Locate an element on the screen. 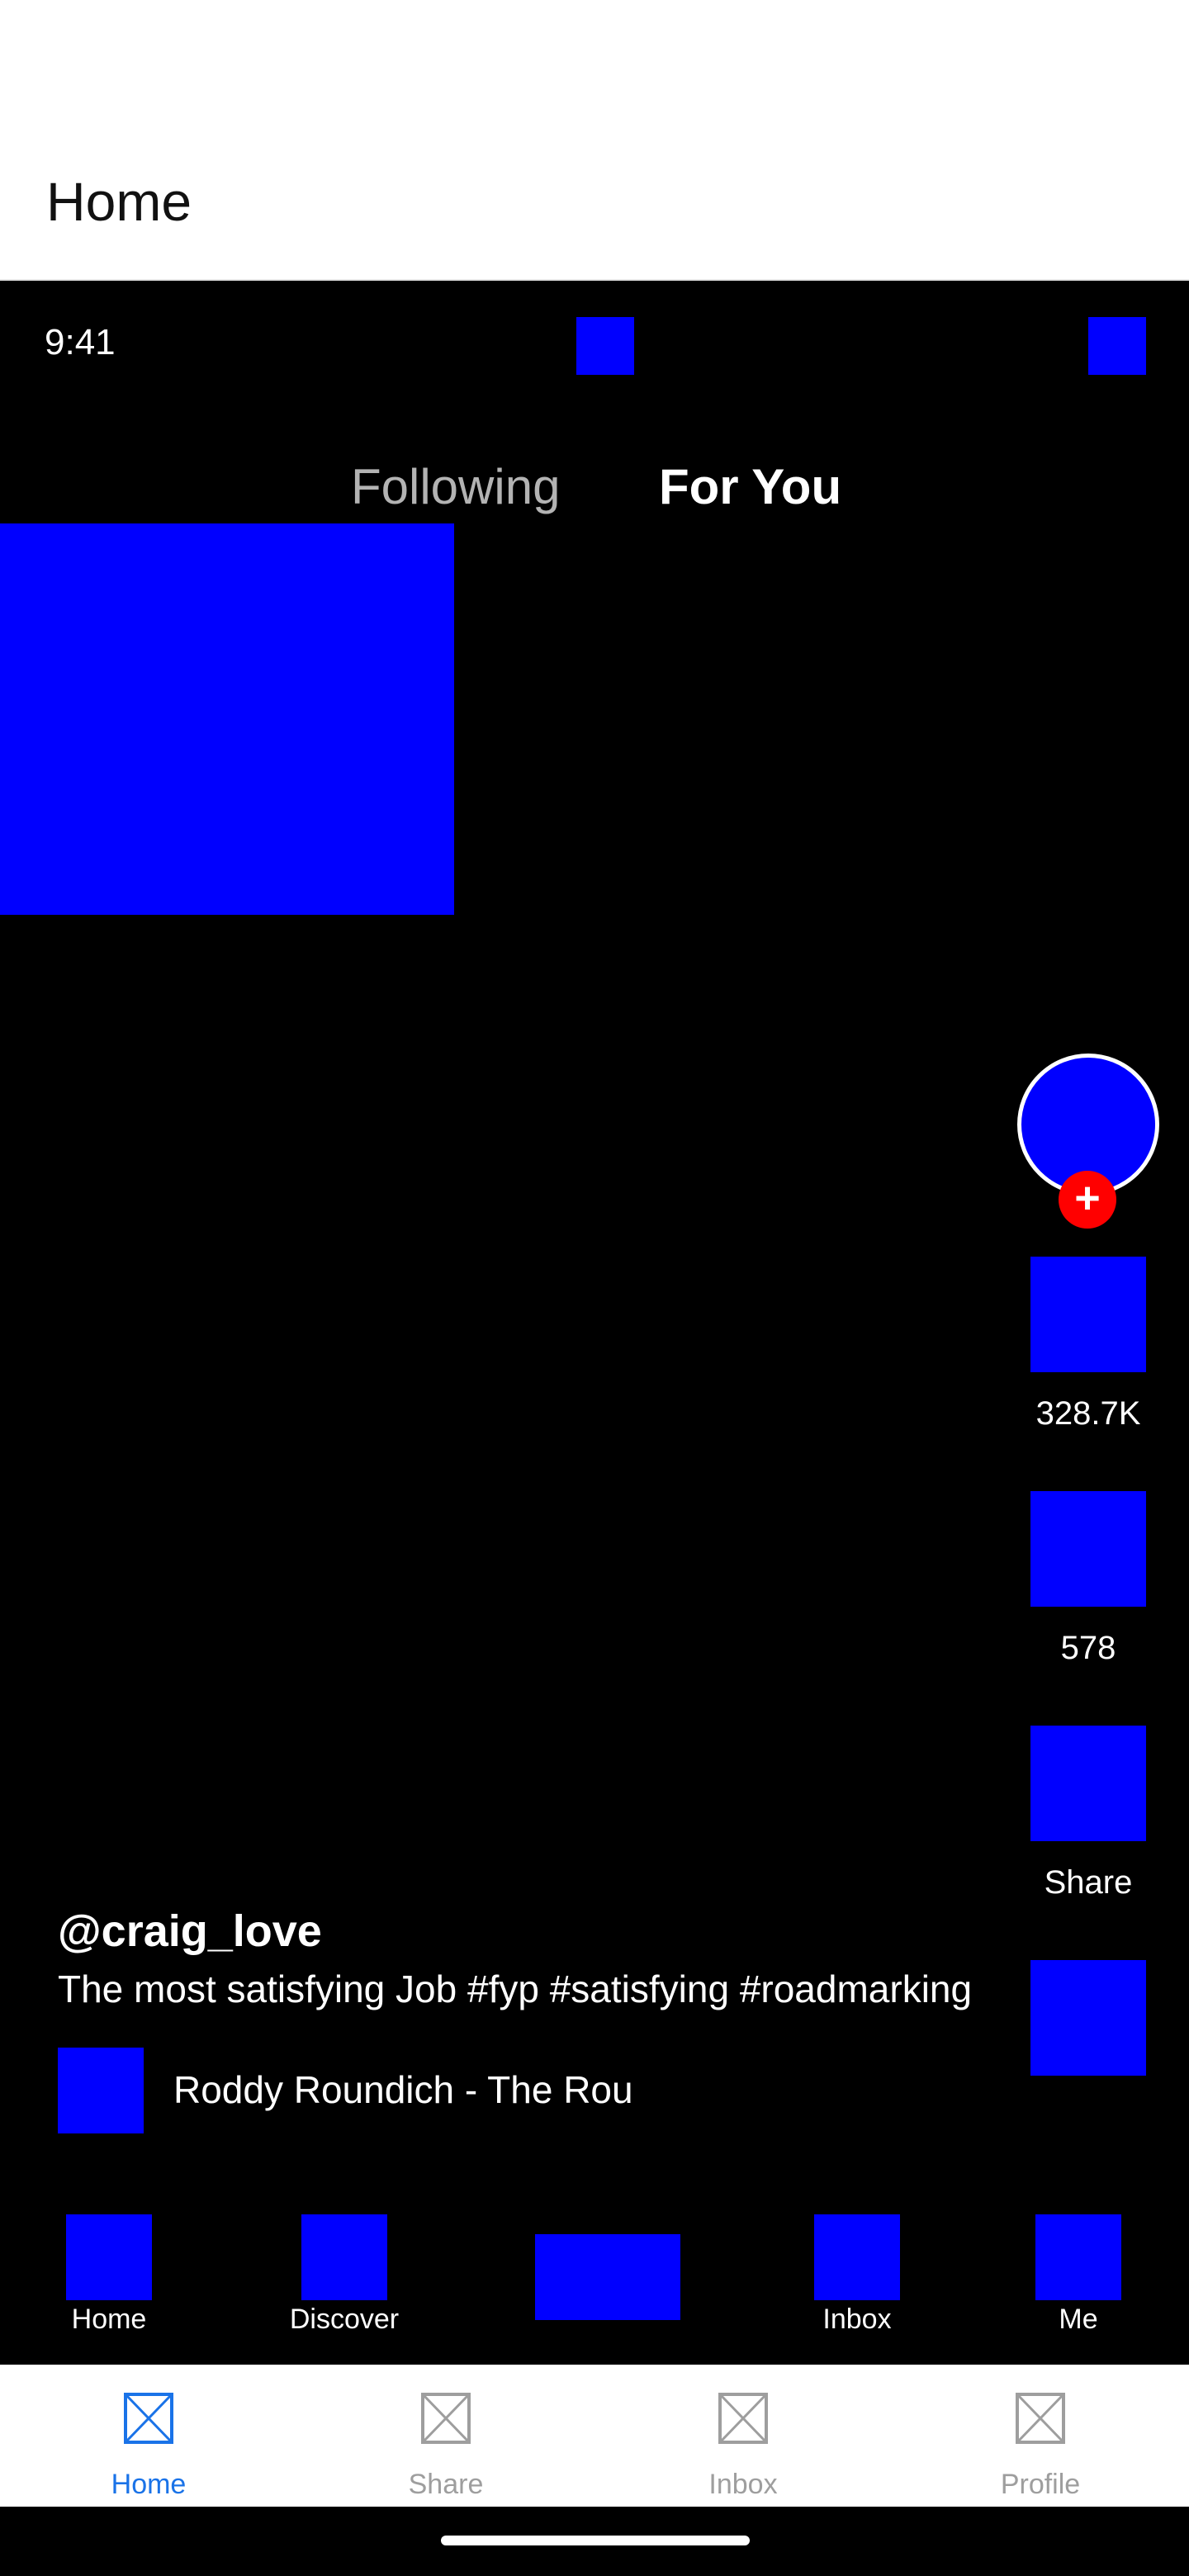 The height and width of the screenshot is (2576, 1189). inner-home-icon is located at coordinates (109, 2257).